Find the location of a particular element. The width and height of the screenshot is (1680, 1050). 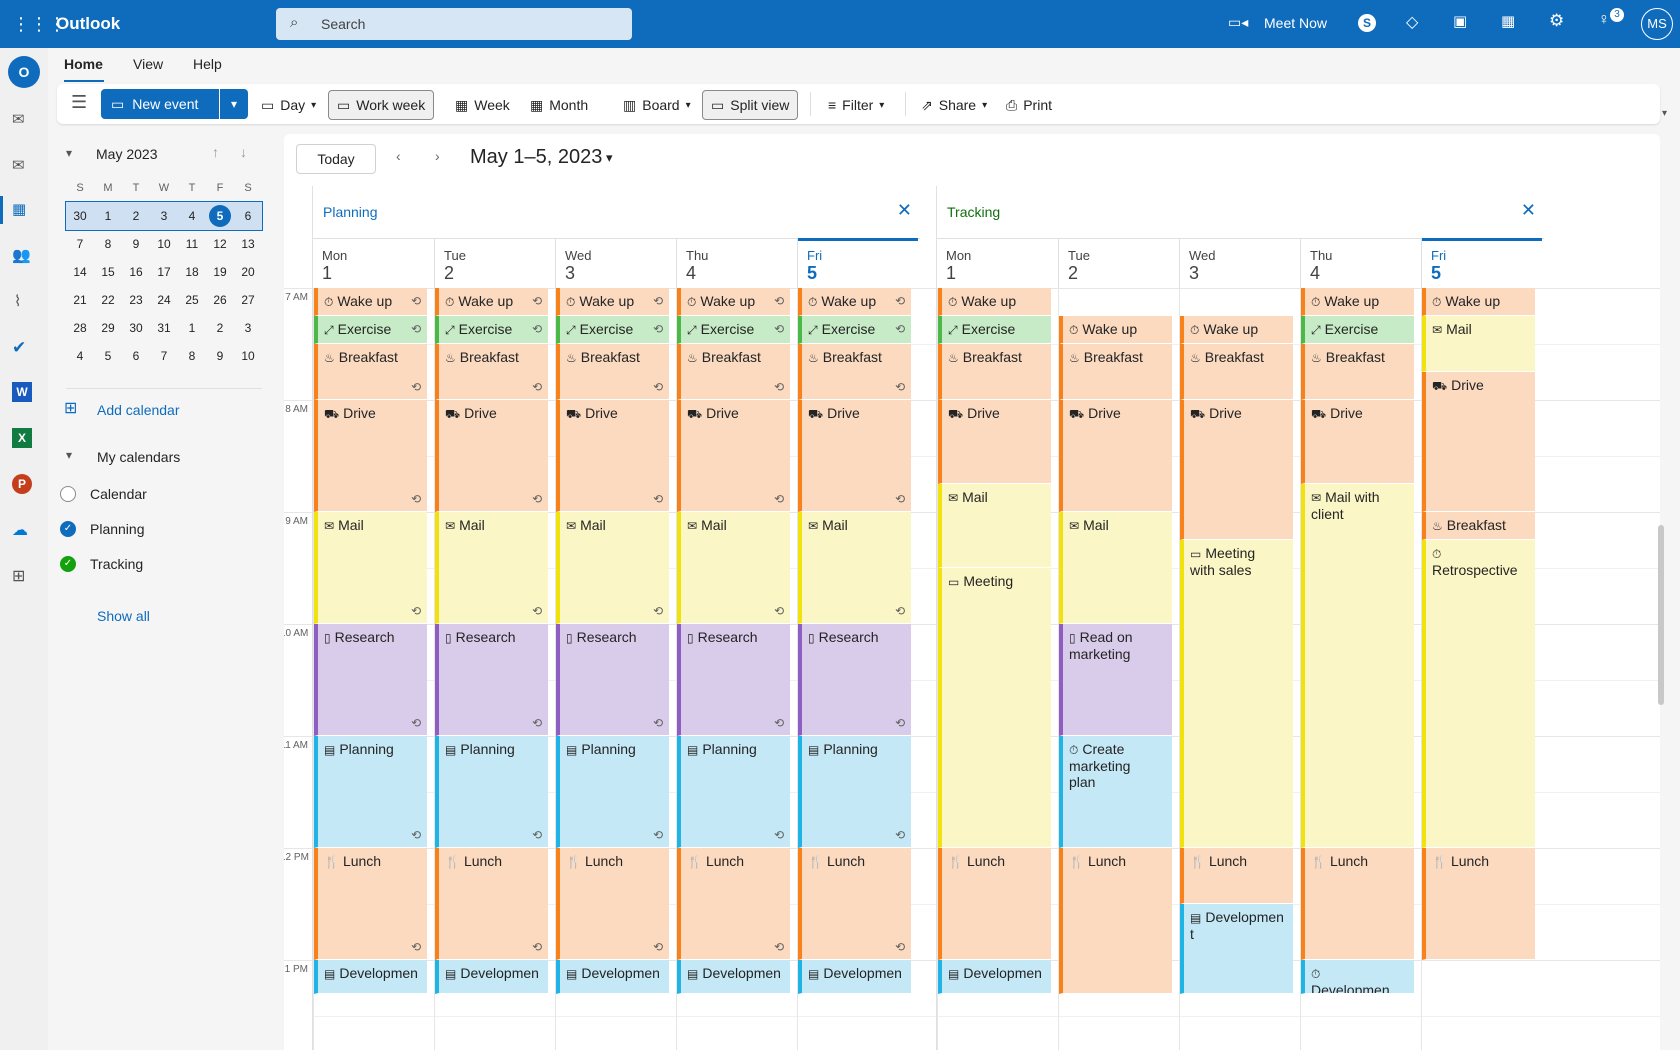

calendar-checkbox-icon is located at coordinates (68, 494).